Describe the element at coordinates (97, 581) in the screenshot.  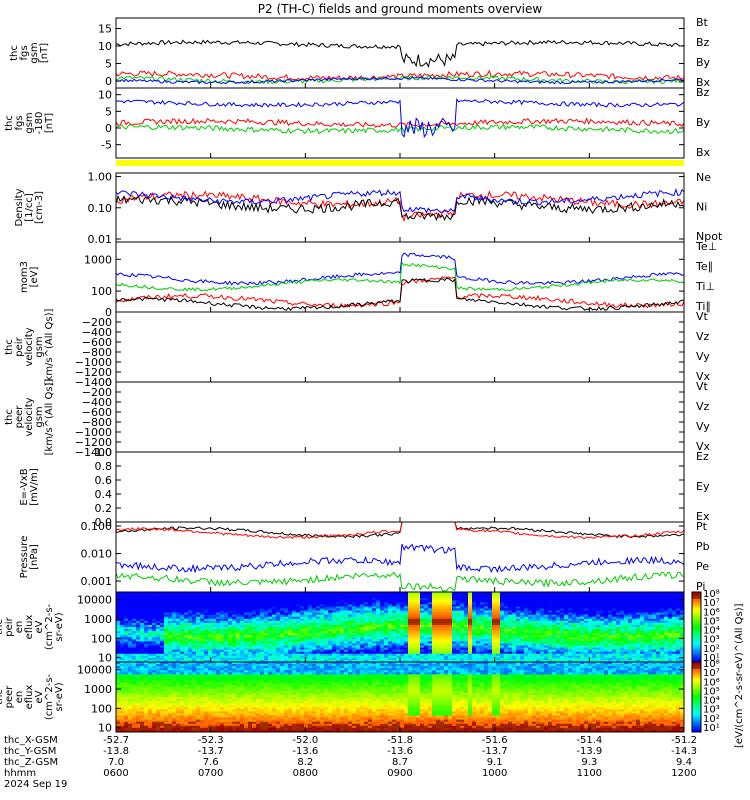
I see `y-tick-label: 0.001` at that location.